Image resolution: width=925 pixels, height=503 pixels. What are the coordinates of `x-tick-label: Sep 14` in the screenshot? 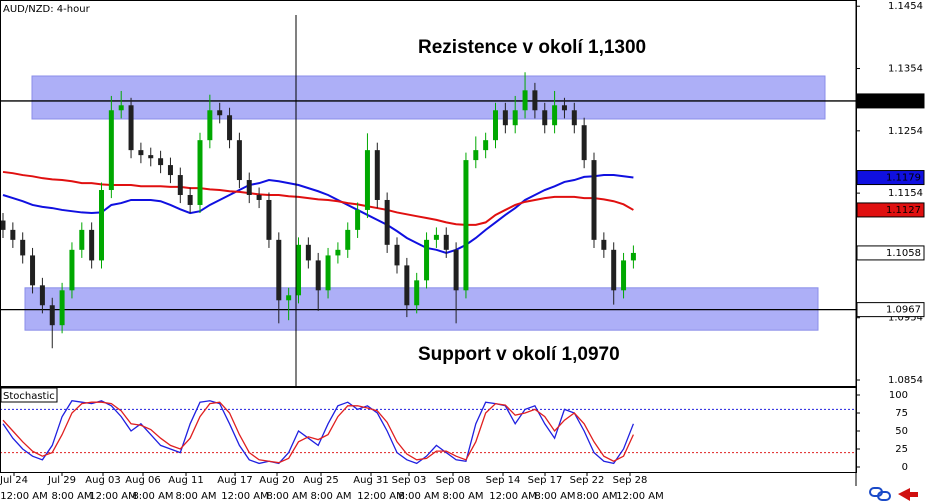 It's located at (503, 480).